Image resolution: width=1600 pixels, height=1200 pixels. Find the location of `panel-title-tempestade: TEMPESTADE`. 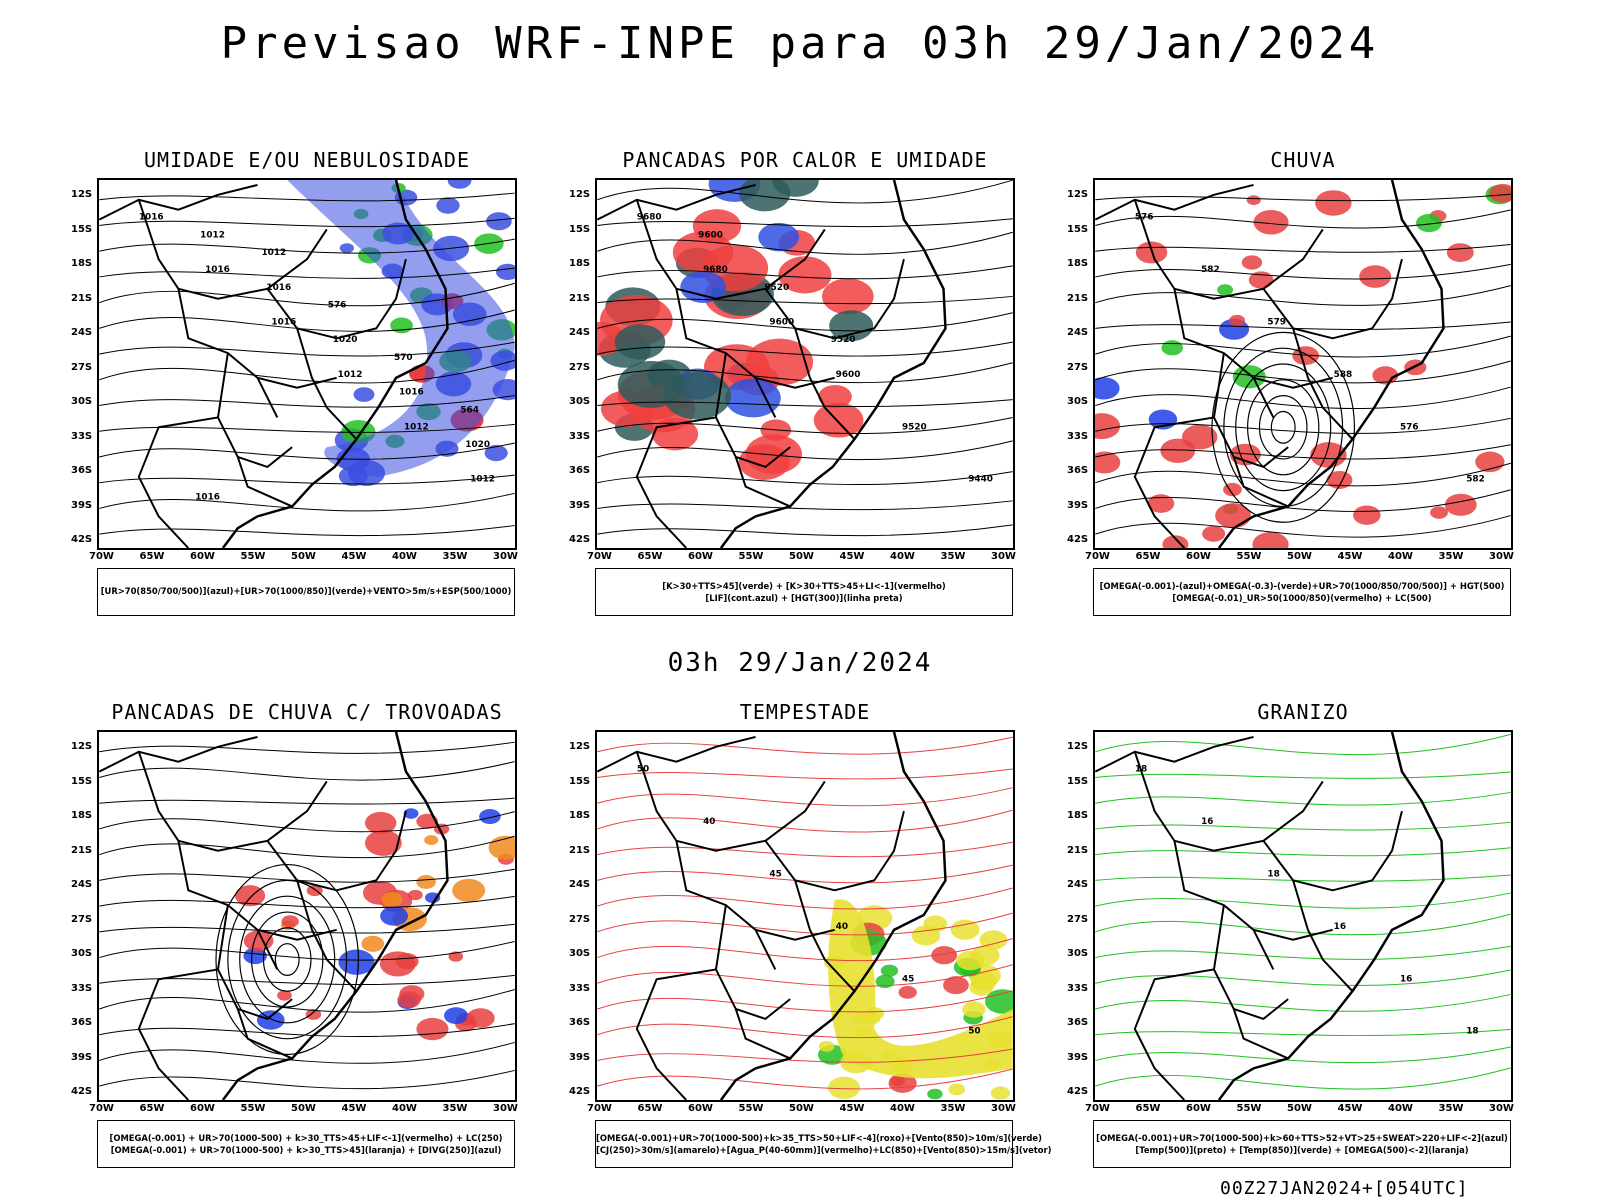

panel-title-tempestade: TEMPESTADE is located at coordinates (805, 712).